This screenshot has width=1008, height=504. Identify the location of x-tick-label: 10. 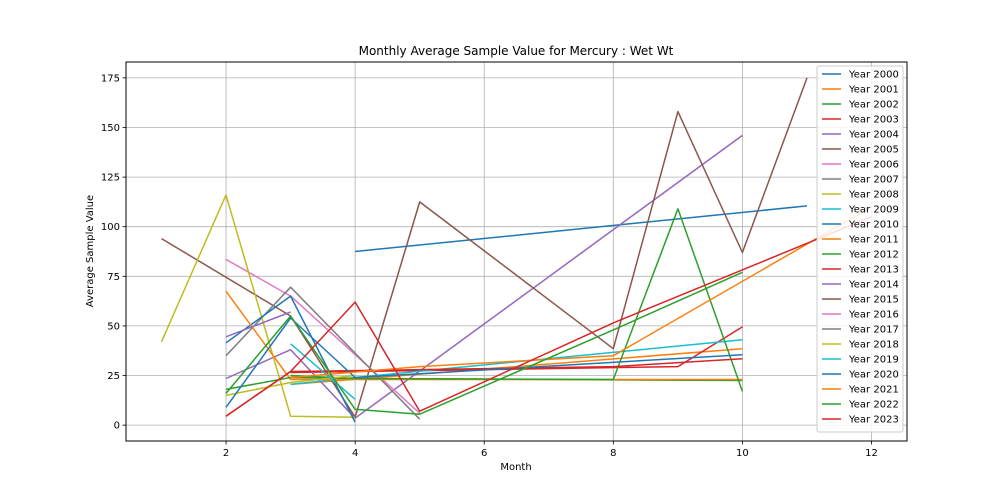
(742, 453).